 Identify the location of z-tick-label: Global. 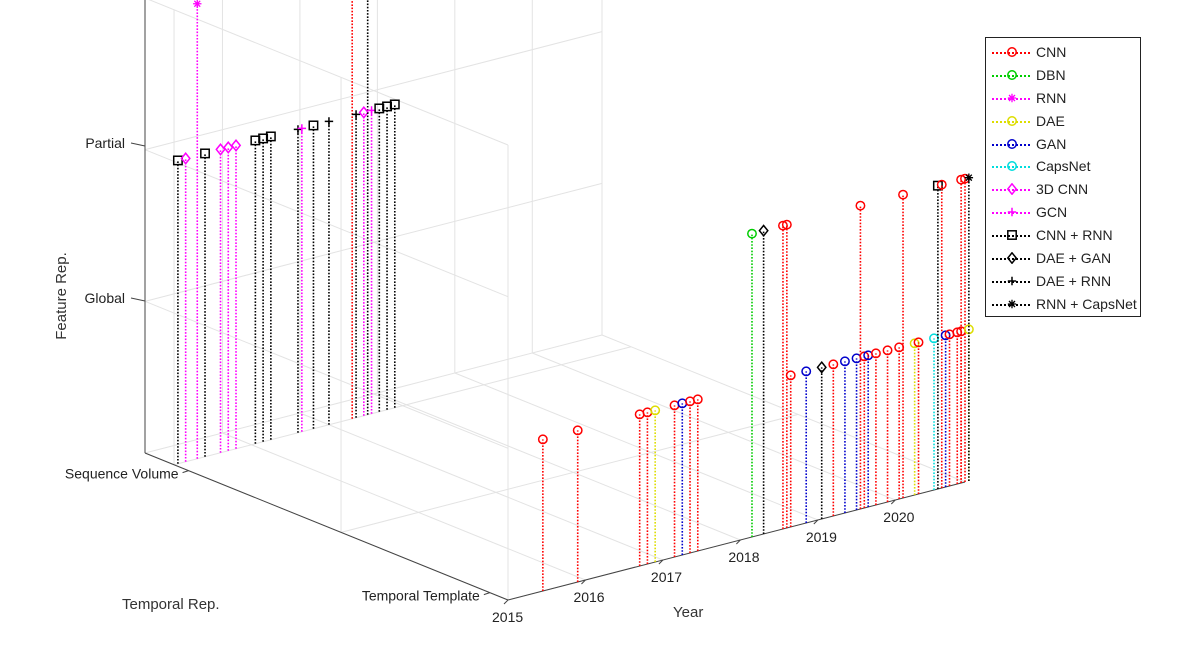
(105, 298).